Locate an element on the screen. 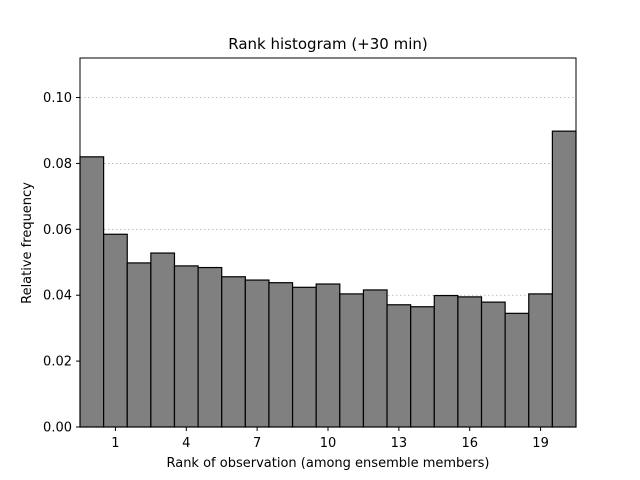 The image size is (640, 480). y-tick-label: 0.06 is located at coordinates (57, 230).